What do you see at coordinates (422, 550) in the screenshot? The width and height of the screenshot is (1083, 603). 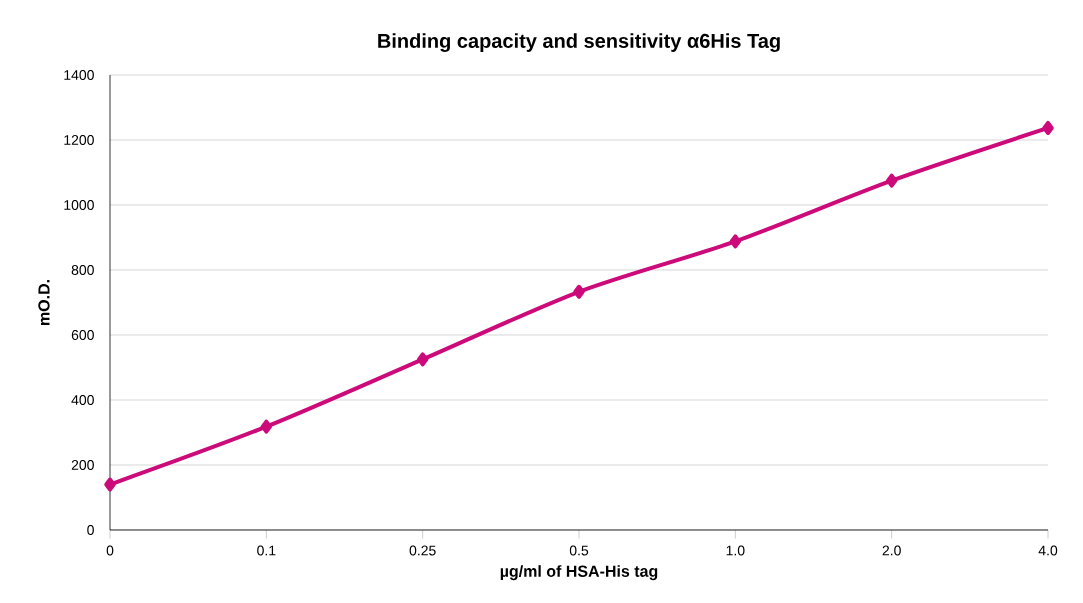 I see `x-tick-label: 0.25` at bounding box center [422, 550].